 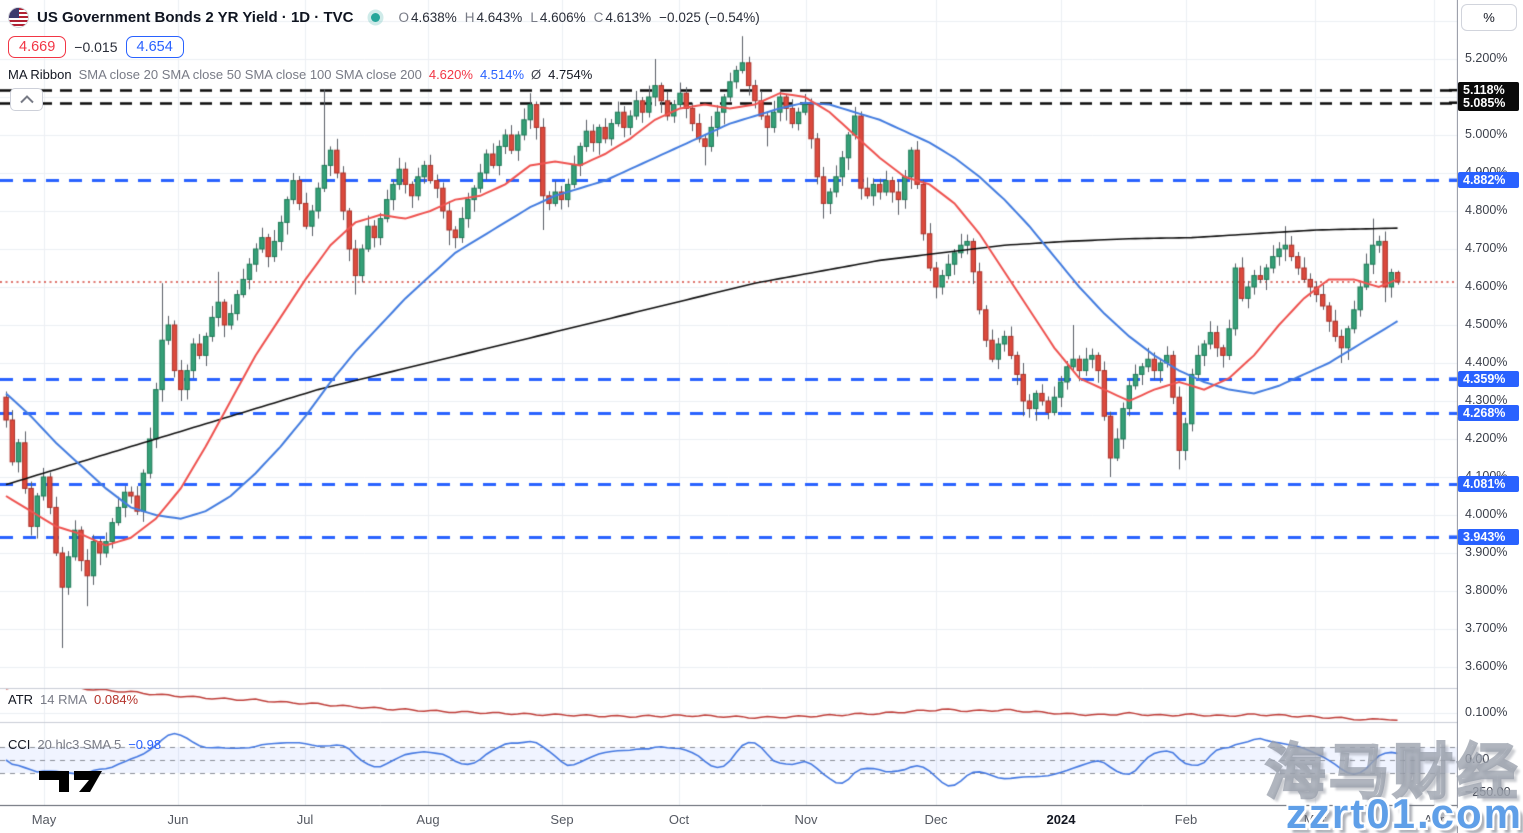 What do you see at coordinates (1488, 791) in the screenshot?
I see `cci-tick-label: −250.00` at bounding box center [1488, 791].